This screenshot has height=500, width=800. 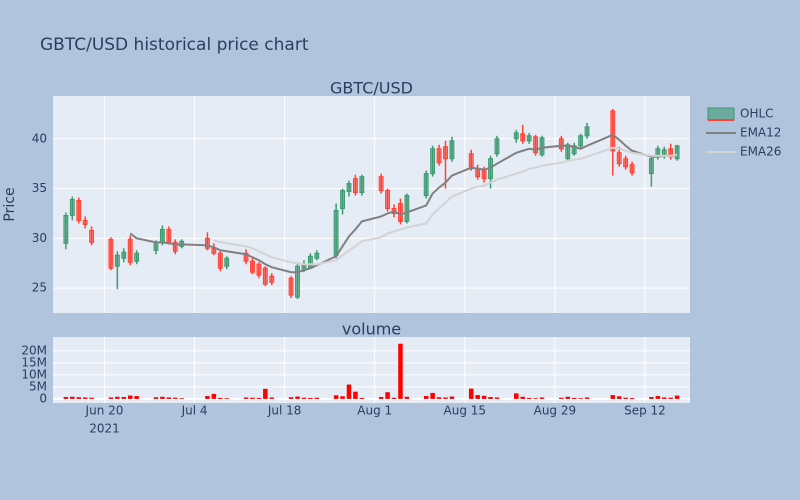 I want to click on x-year-label: 2021, so click(x=104, y=429).